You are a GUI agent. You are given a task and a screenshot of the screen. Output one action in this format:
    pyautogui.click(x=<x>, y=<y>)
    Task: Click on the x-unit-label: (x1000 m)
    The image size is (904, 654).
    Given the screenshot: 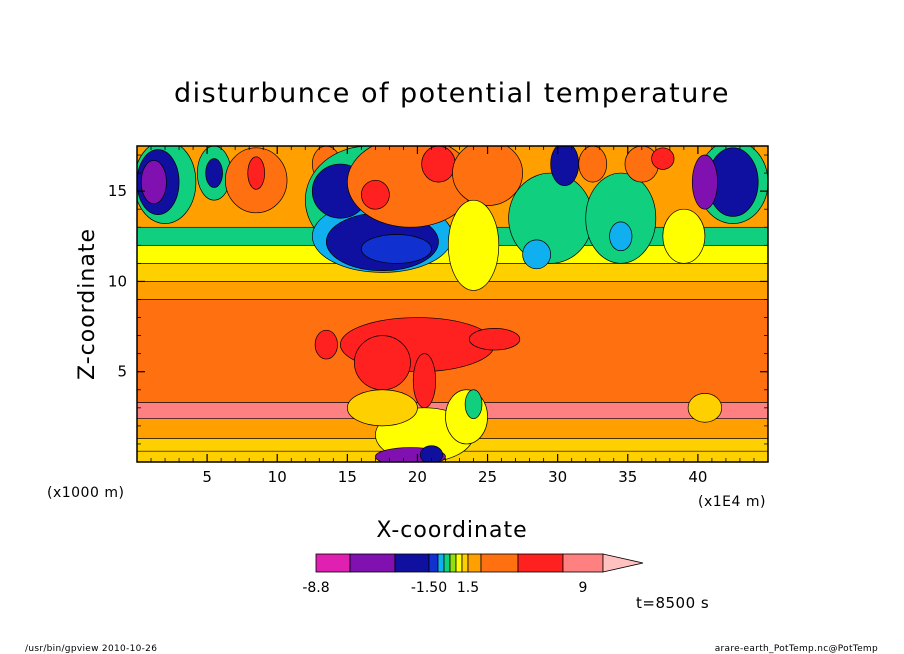 What is the action you would take?
    pyautogui.click(x=85, y=493)
    